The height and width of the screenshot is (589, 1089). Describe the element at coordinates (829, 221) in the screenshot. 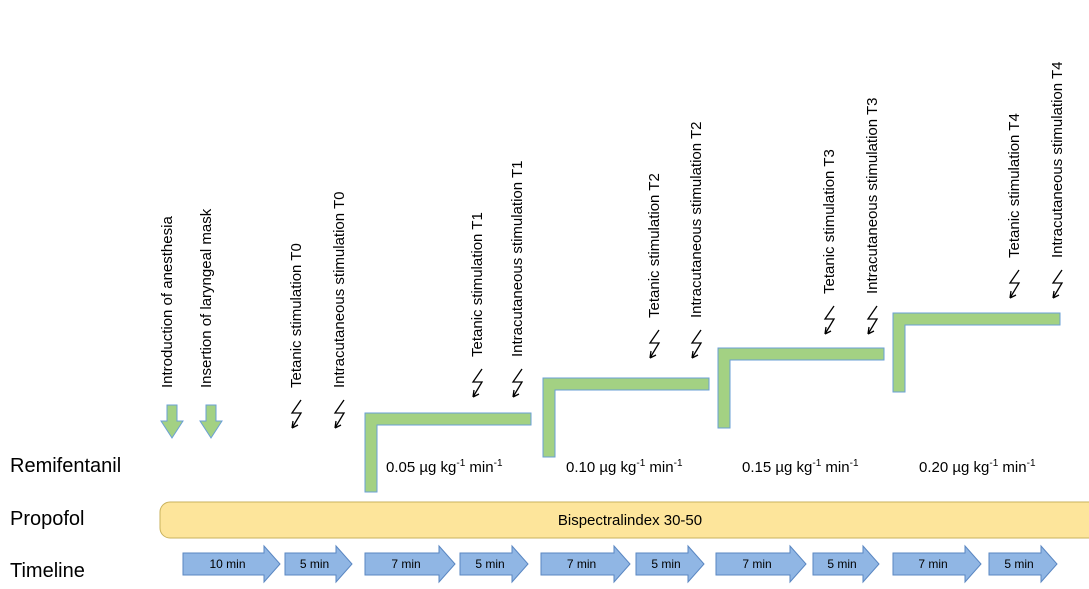

I see `event-label: Tetanic stimulation T3` at that location.